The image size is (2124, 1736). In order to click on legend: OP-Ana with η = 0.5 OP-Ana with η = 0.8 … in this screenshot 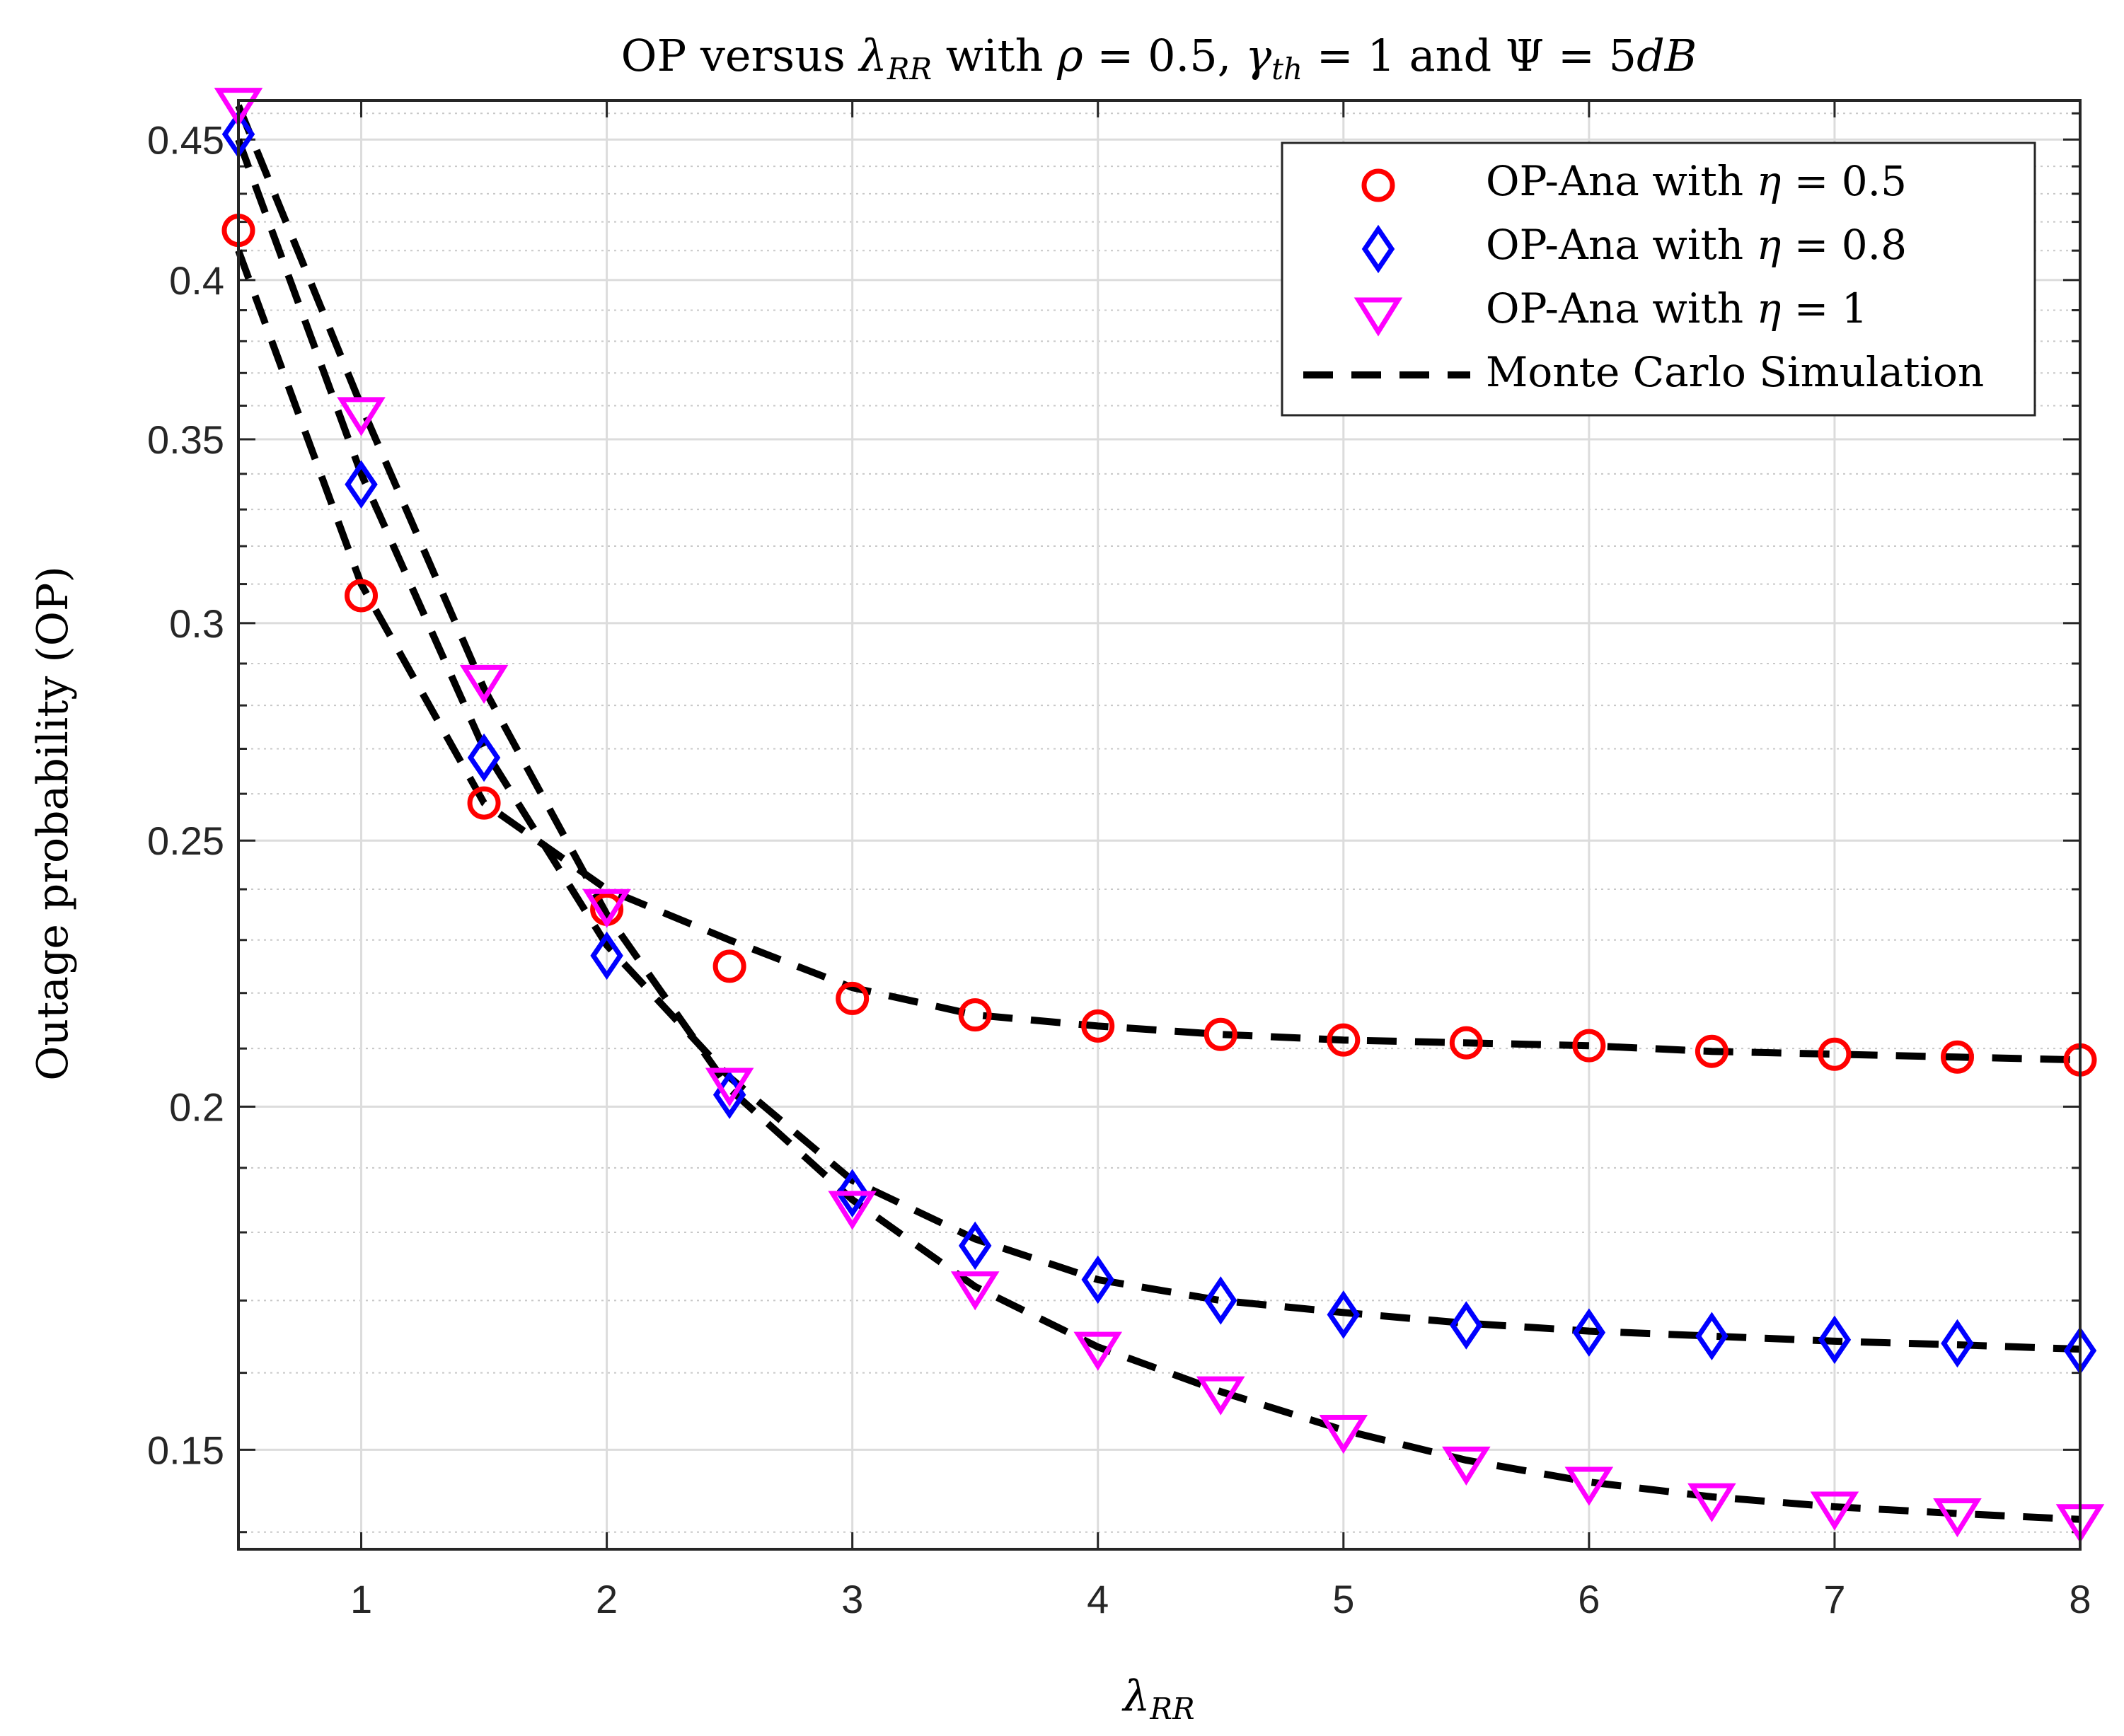, I will do `click(1658, 279)`.